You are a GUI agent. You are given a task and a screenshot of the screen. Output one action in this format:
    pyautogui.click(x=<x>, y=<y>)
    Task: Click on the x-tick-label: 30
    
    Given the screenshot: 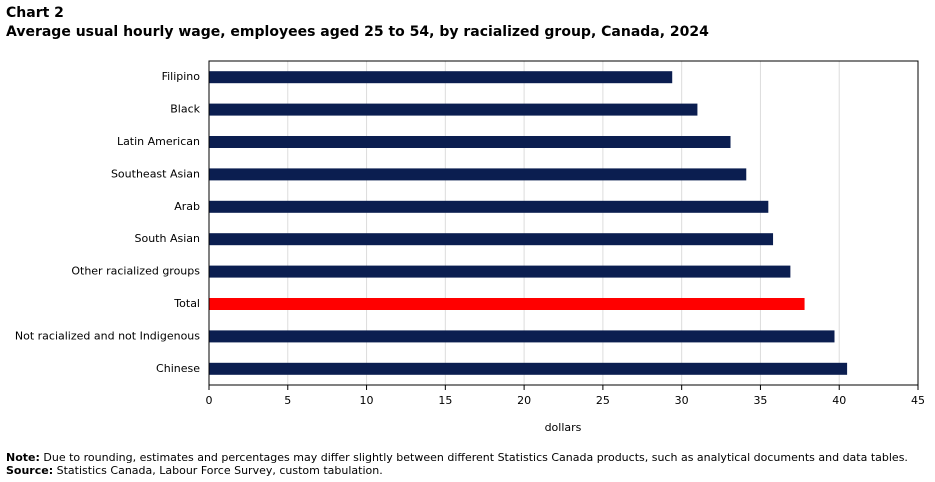 What is the action you would take?
    pyautogui.click(x=682, y=400)
    